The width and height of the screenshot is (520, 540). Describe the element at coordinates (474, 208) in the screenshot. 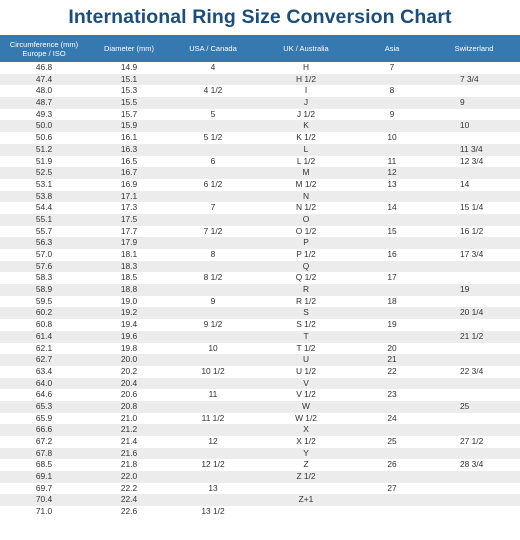

I see `cell-switzerland: 15 1/4` at that location.